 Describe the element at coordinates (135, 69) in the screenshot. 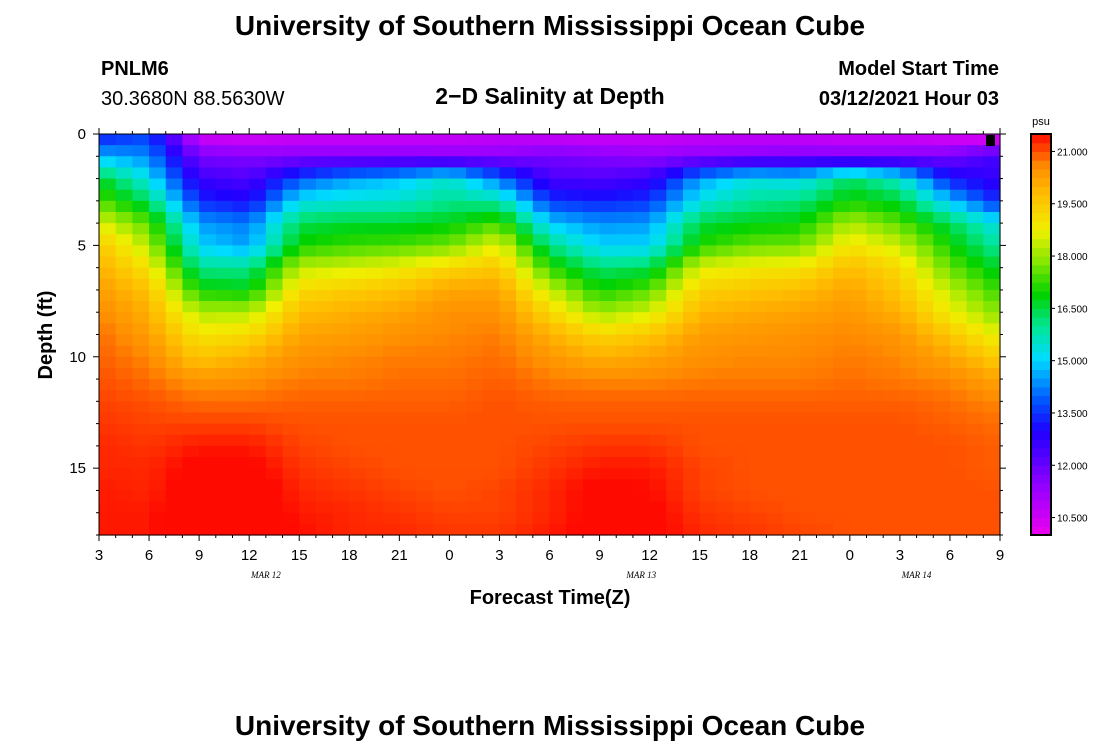

I see `station-id: PNLM6` at that location.